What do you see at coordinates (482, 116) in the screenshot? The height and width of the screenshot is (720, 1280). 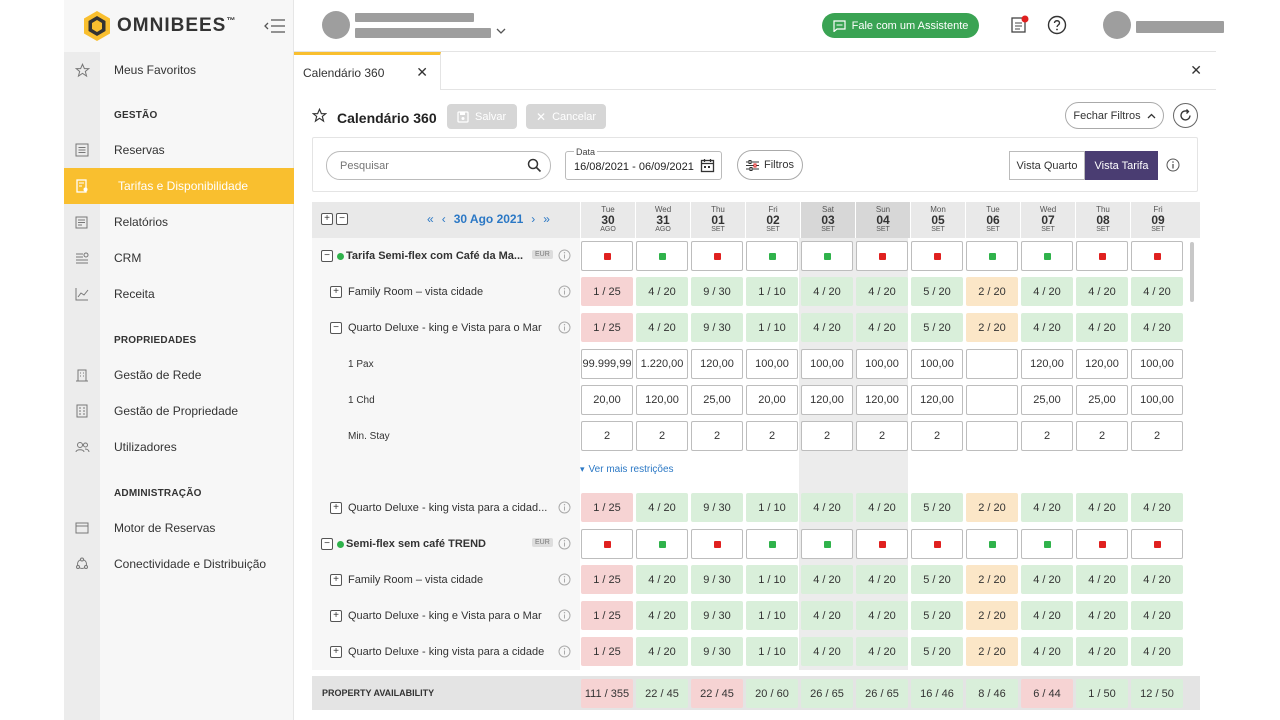 I see `save-button: Salvar` at bounding box center [482, 116].